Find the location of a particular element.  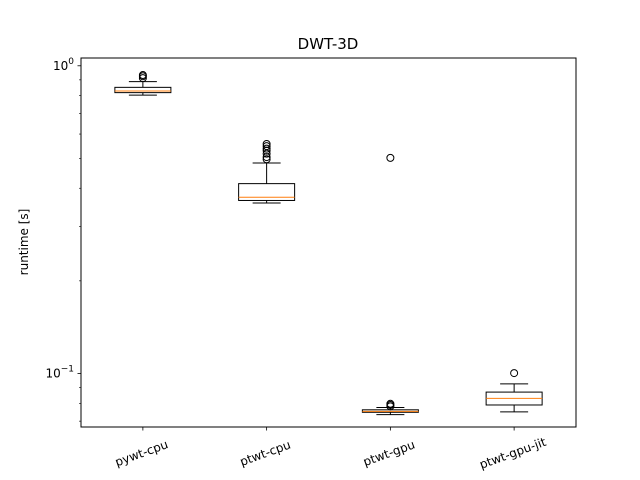

box-ptwt-cpu is located at coordinates (267, 171).